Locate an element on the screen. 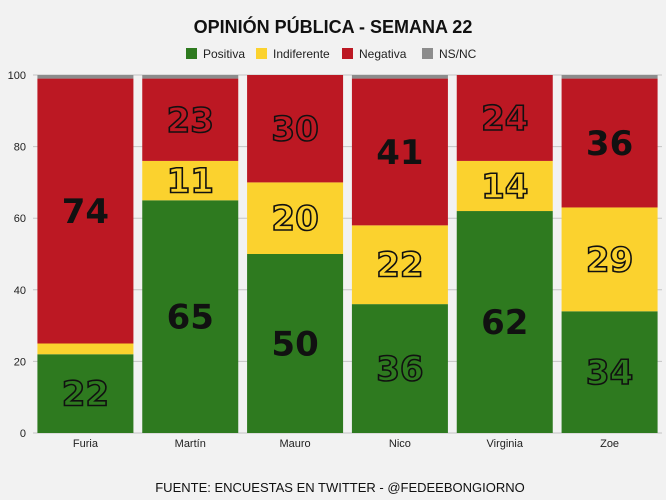 The image size is (666, 500). data-label: 34 is located at coordinates (609, 373).